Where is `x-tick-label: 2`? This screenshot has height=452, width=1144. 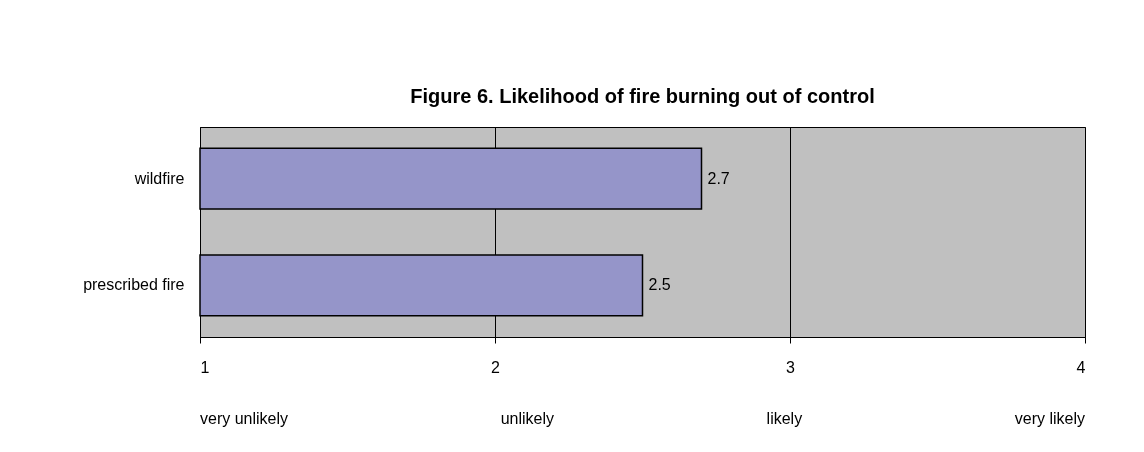 x-tick-label: 2 is located at coordinates (496, 367).